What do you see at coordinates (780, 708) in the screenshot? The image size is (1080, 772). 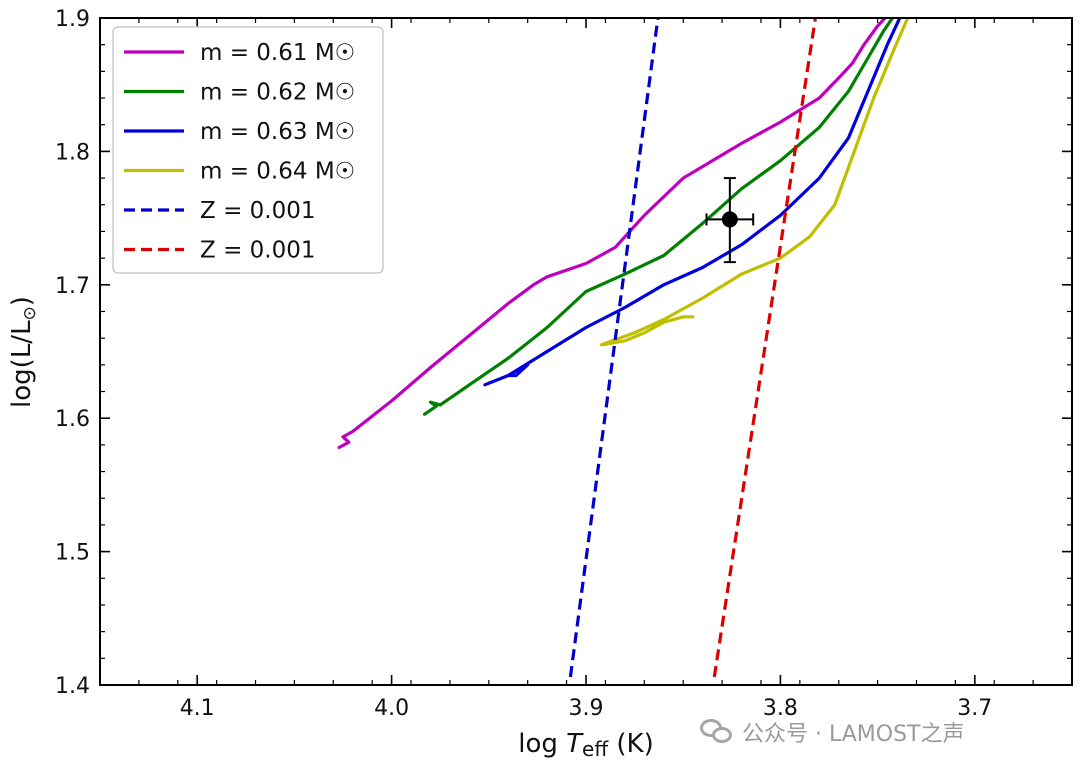 I see `x-tick-label: 3.8` at bounding box center [780, 708].